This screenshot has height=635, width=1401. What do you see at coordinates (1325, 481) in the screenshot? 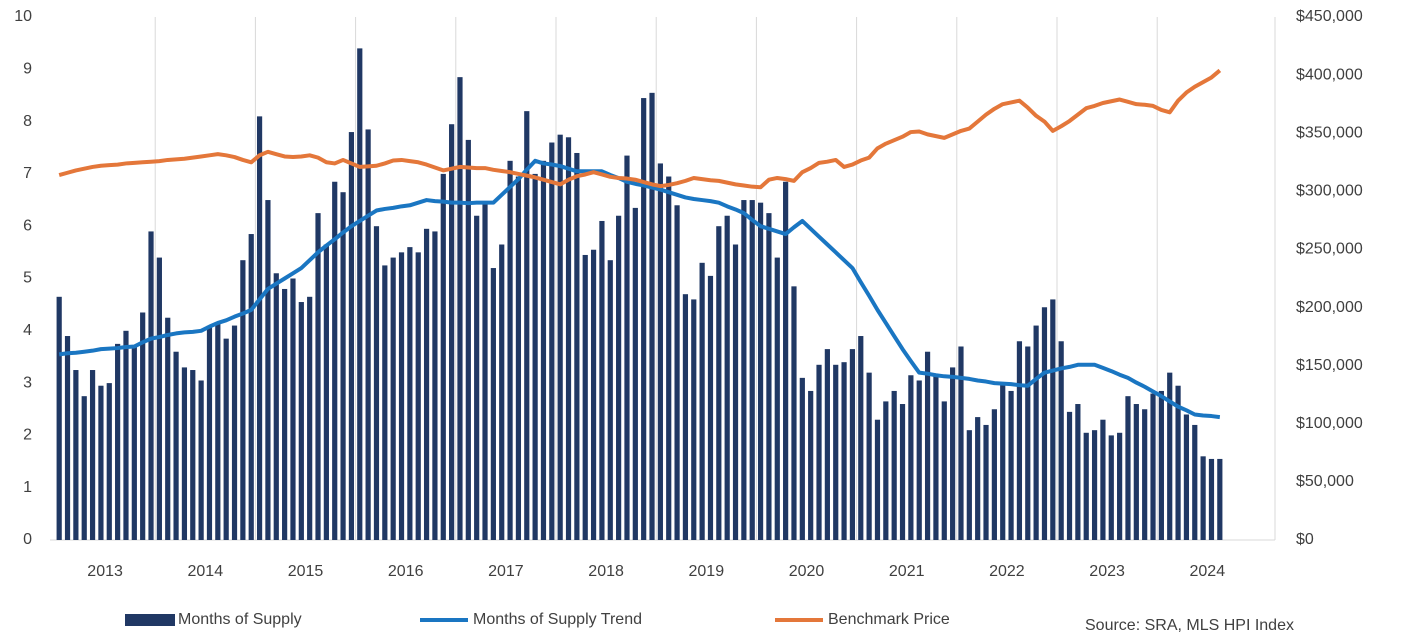
I see `y2-tick-label: $50,000` at bounding box center [1325, 481].